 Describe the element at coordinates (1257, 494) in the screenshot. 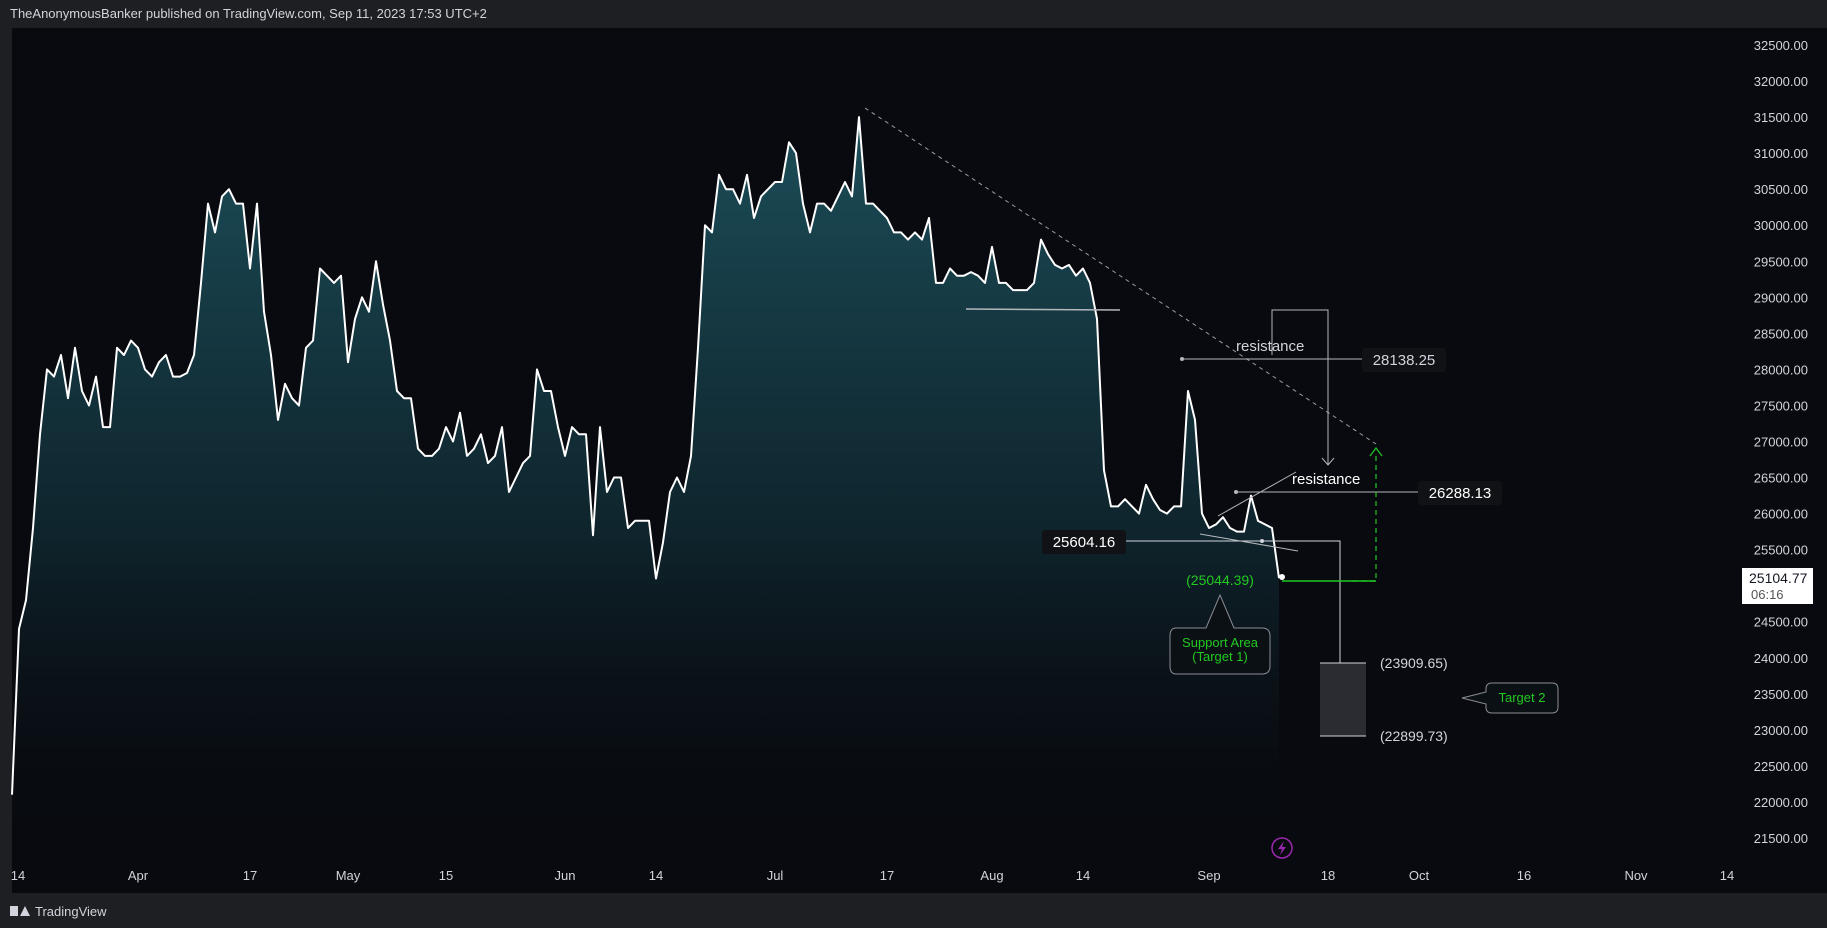

I see `resistance-lower-diagonal` at that location.